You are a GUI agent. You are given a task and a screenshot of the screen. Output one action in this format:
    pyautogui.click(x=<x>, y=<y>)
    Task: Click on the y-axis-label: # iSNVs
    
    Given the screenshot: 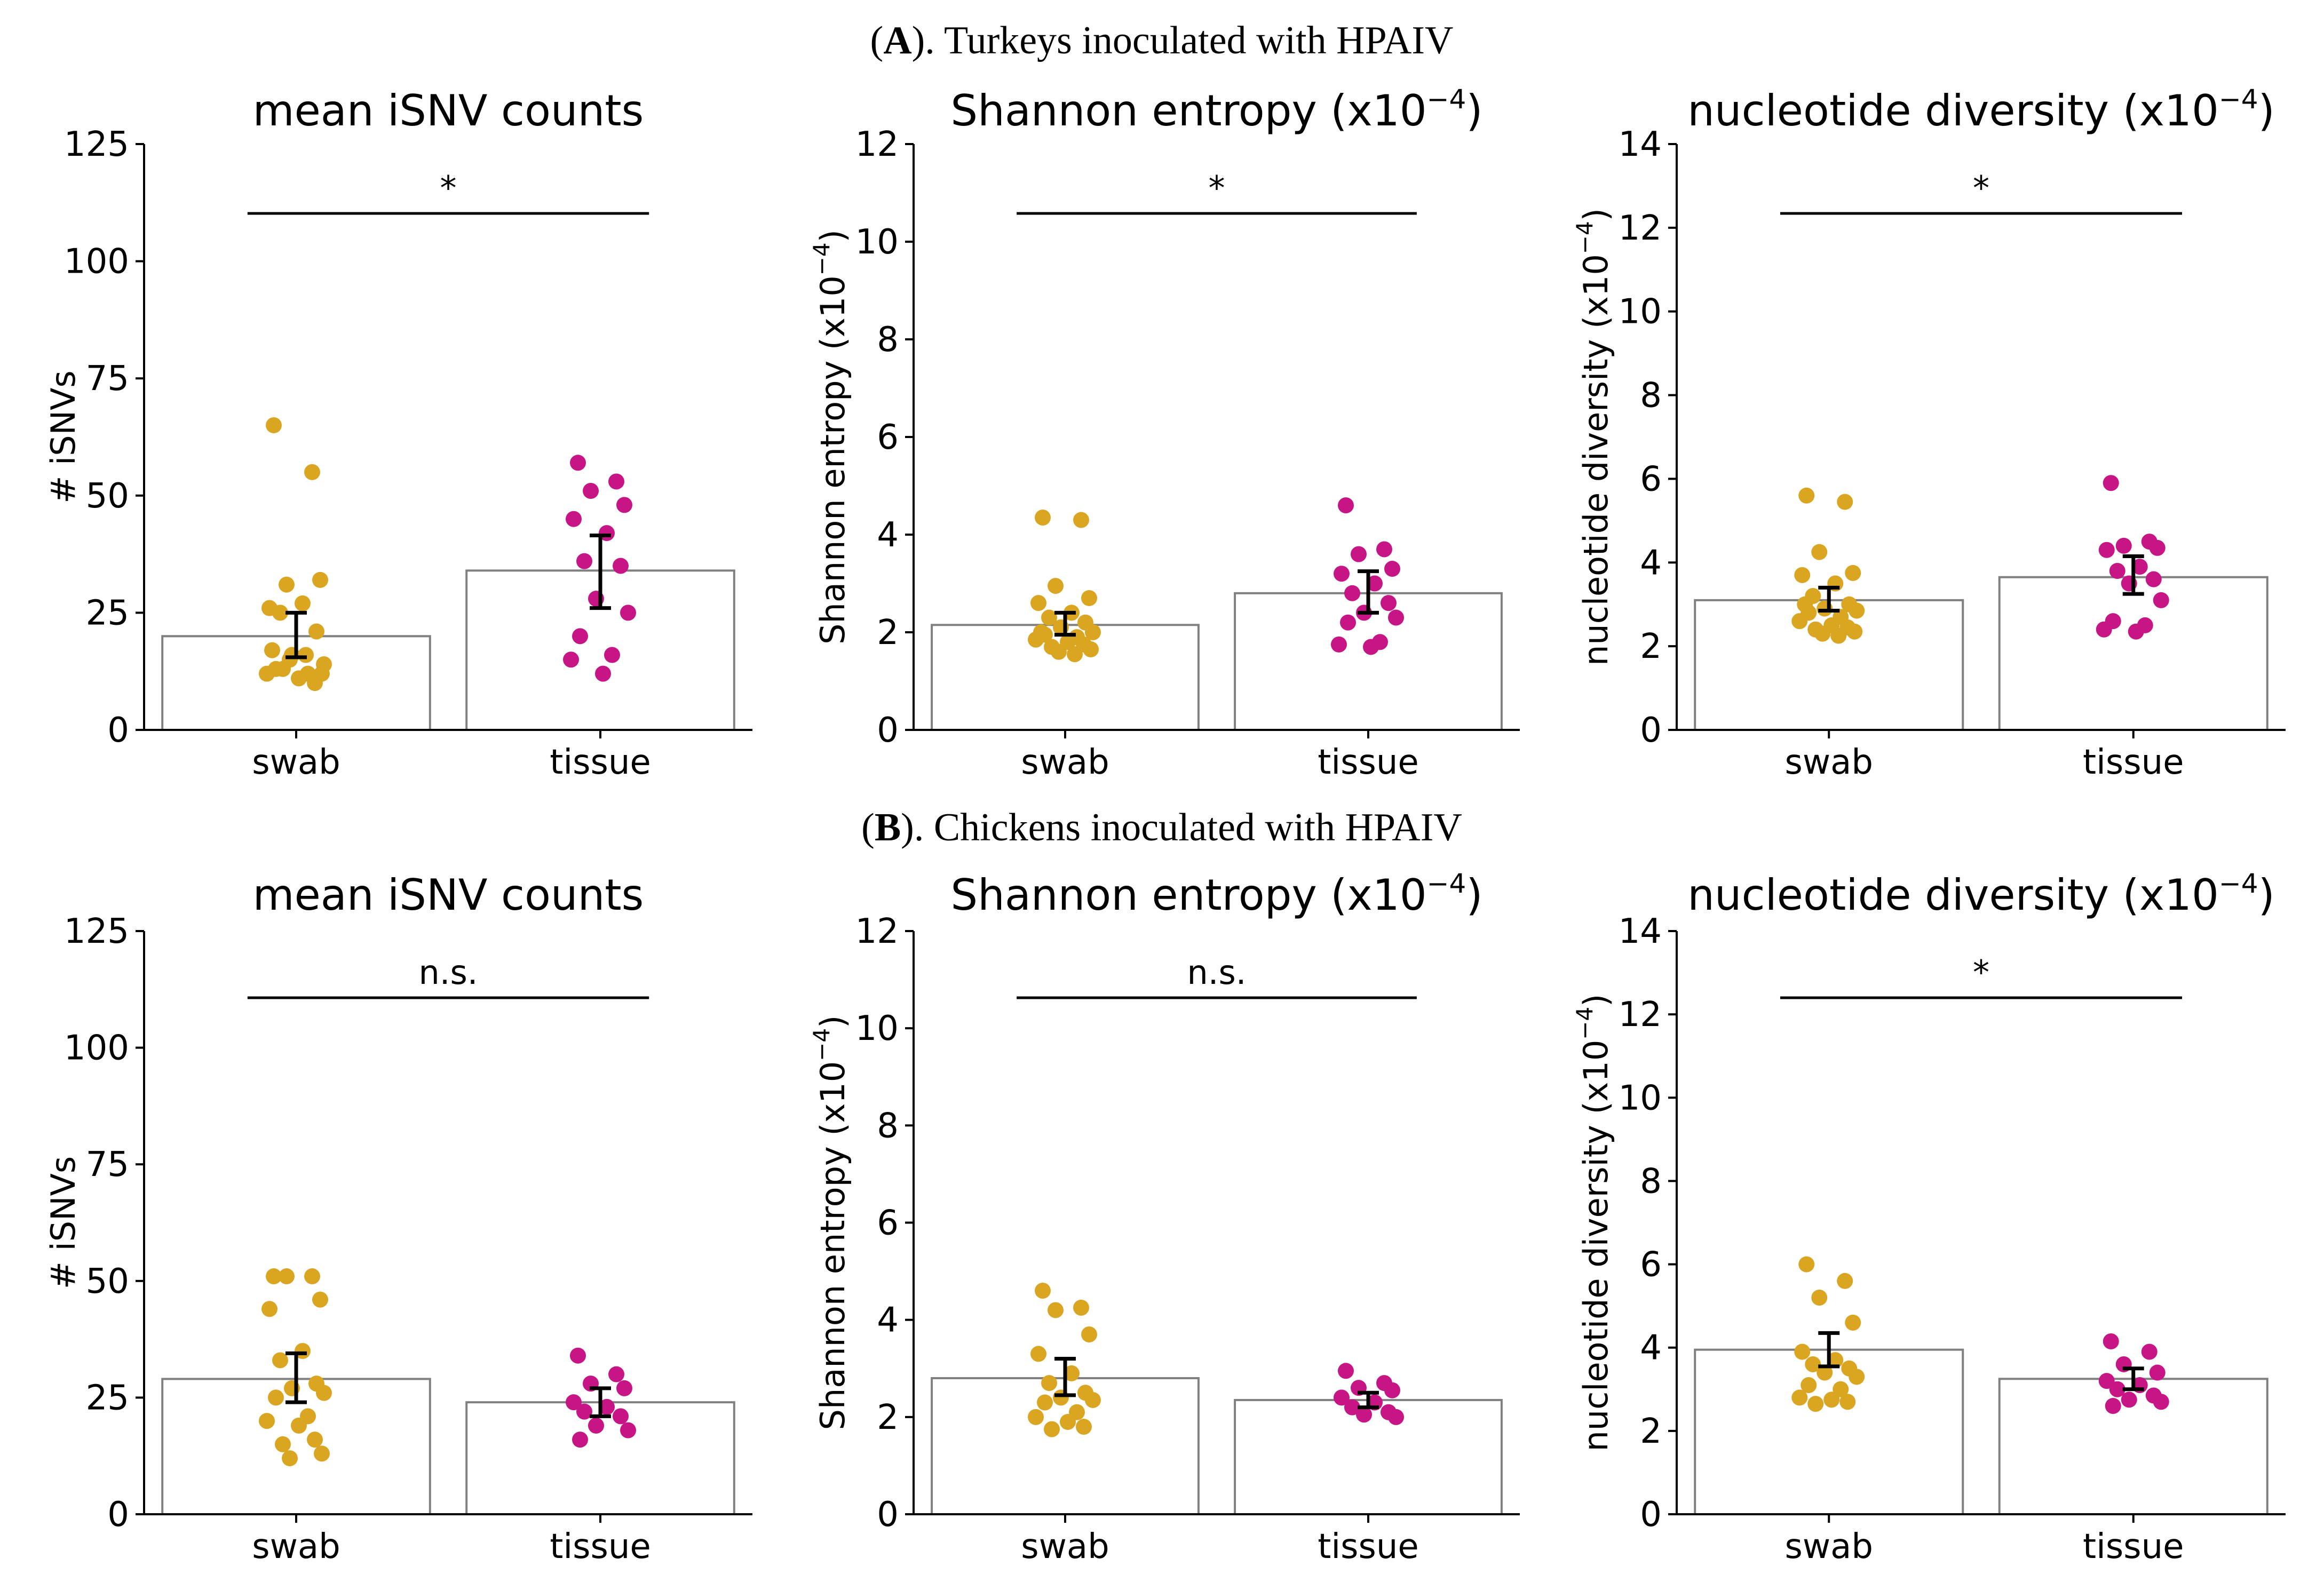 What is the action you would take?
    pyautogui.click(x=63, y=1222)
    